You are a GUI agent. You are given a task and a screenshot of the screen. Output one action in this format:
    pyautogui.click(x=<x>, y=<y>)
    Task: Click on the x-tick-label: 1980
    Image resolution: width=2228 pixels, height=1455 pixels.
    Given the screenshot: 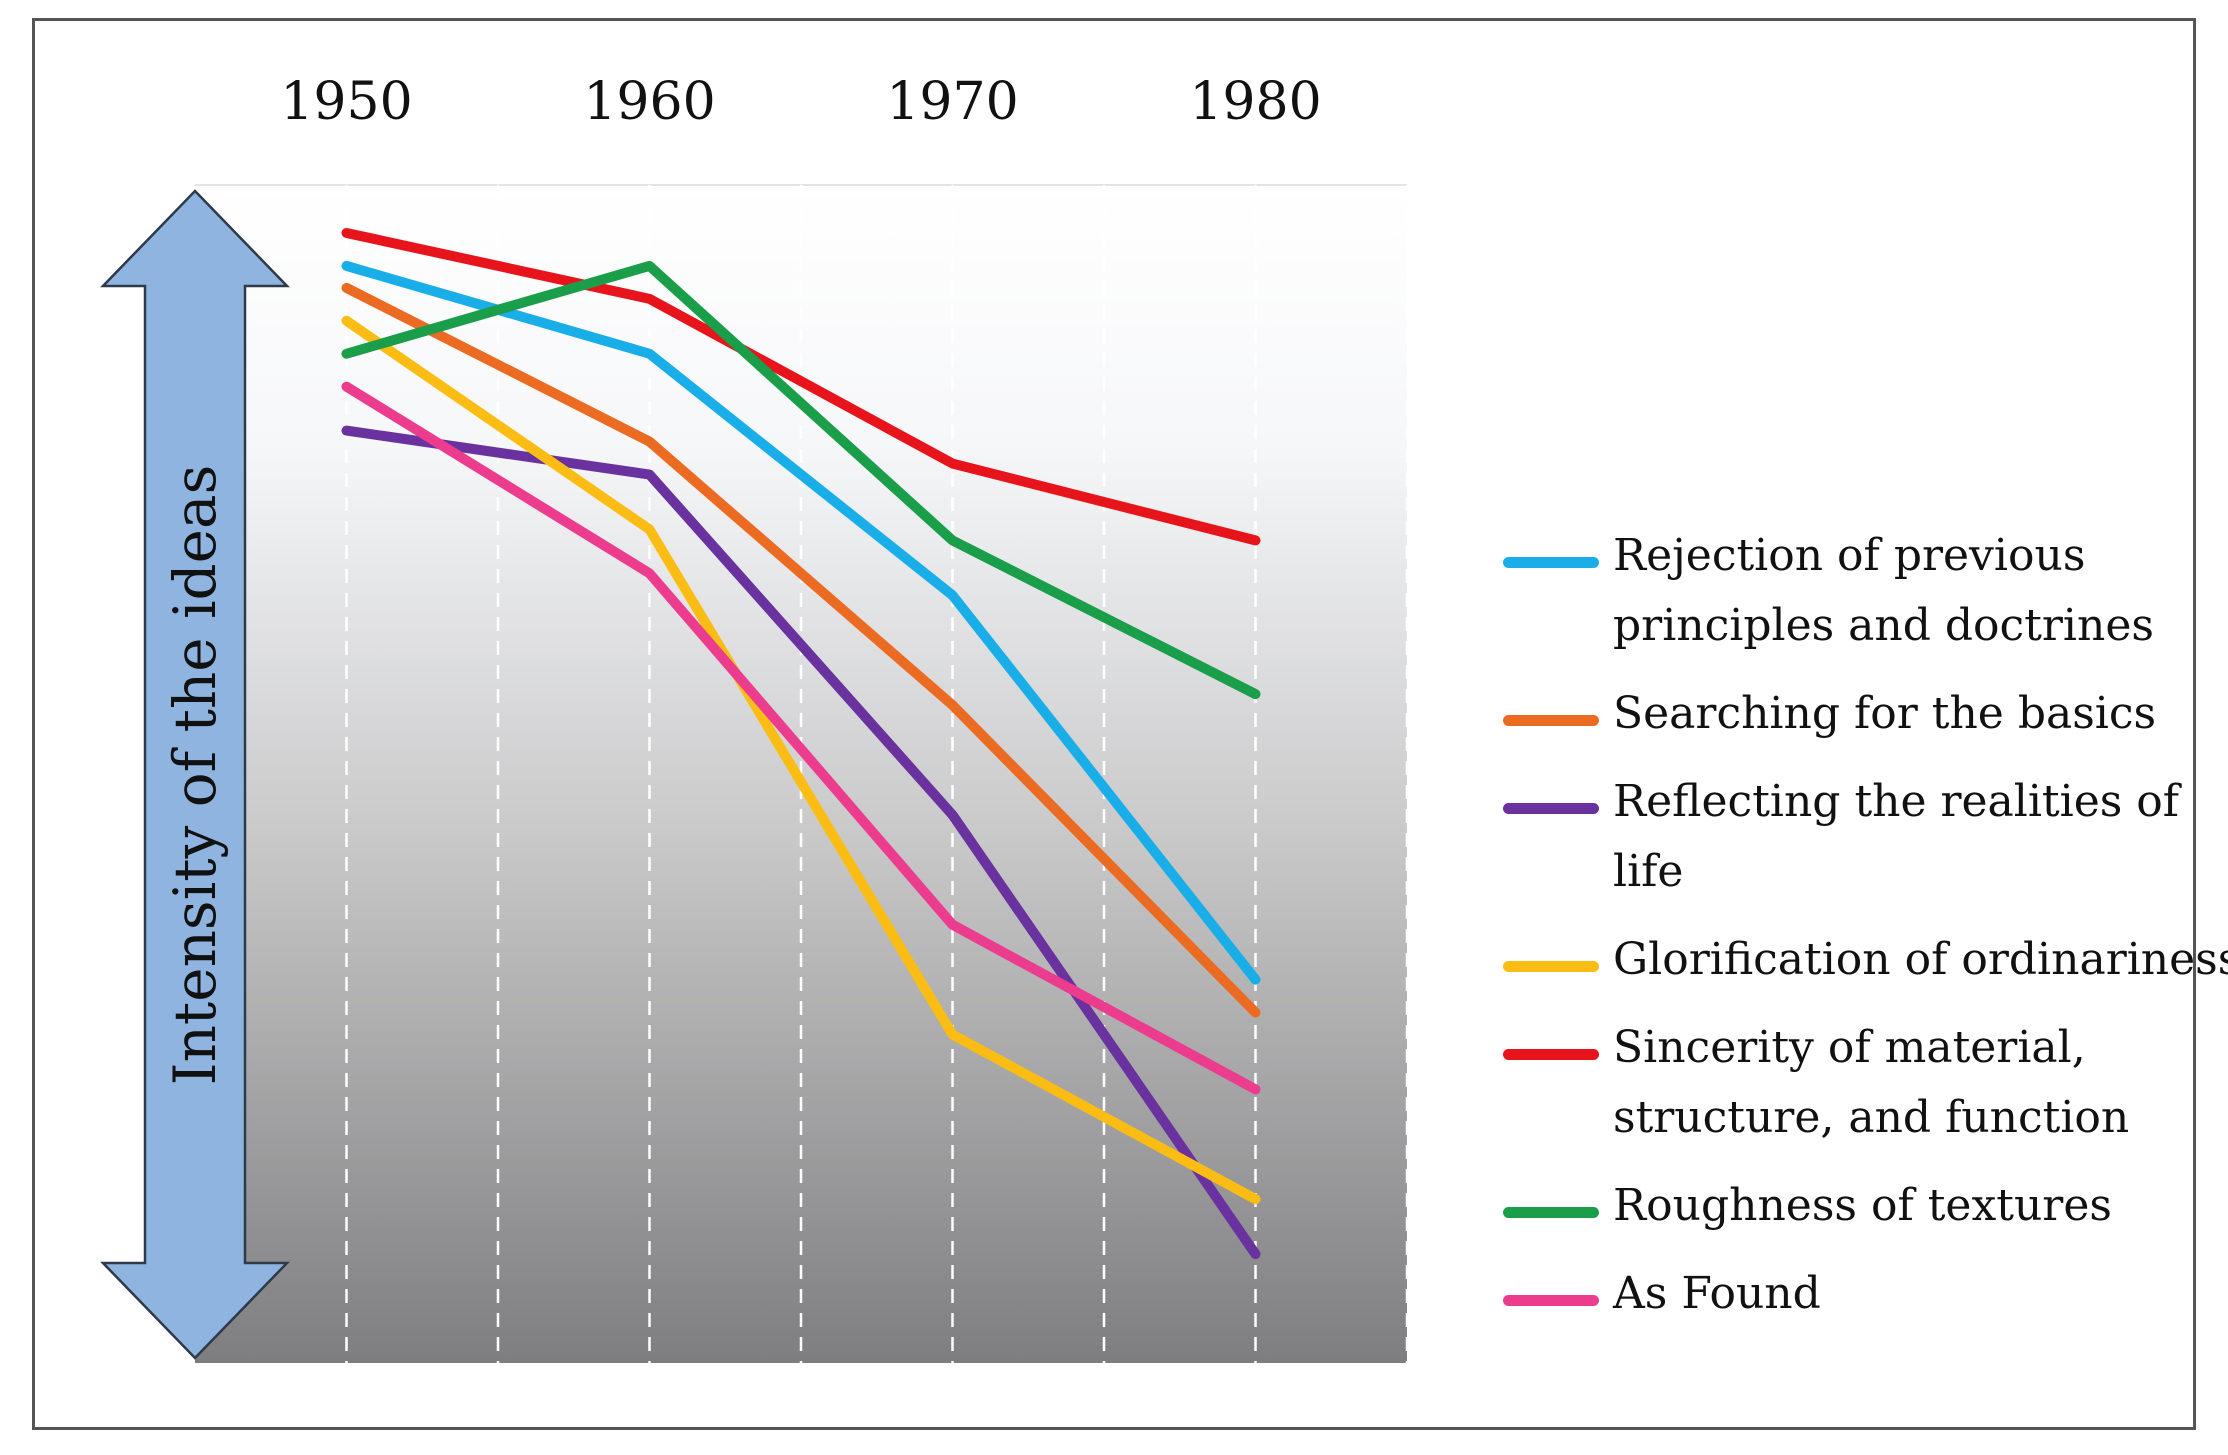 What is the action you would take?
    pyautogui.click(x=1255, y=102)
    